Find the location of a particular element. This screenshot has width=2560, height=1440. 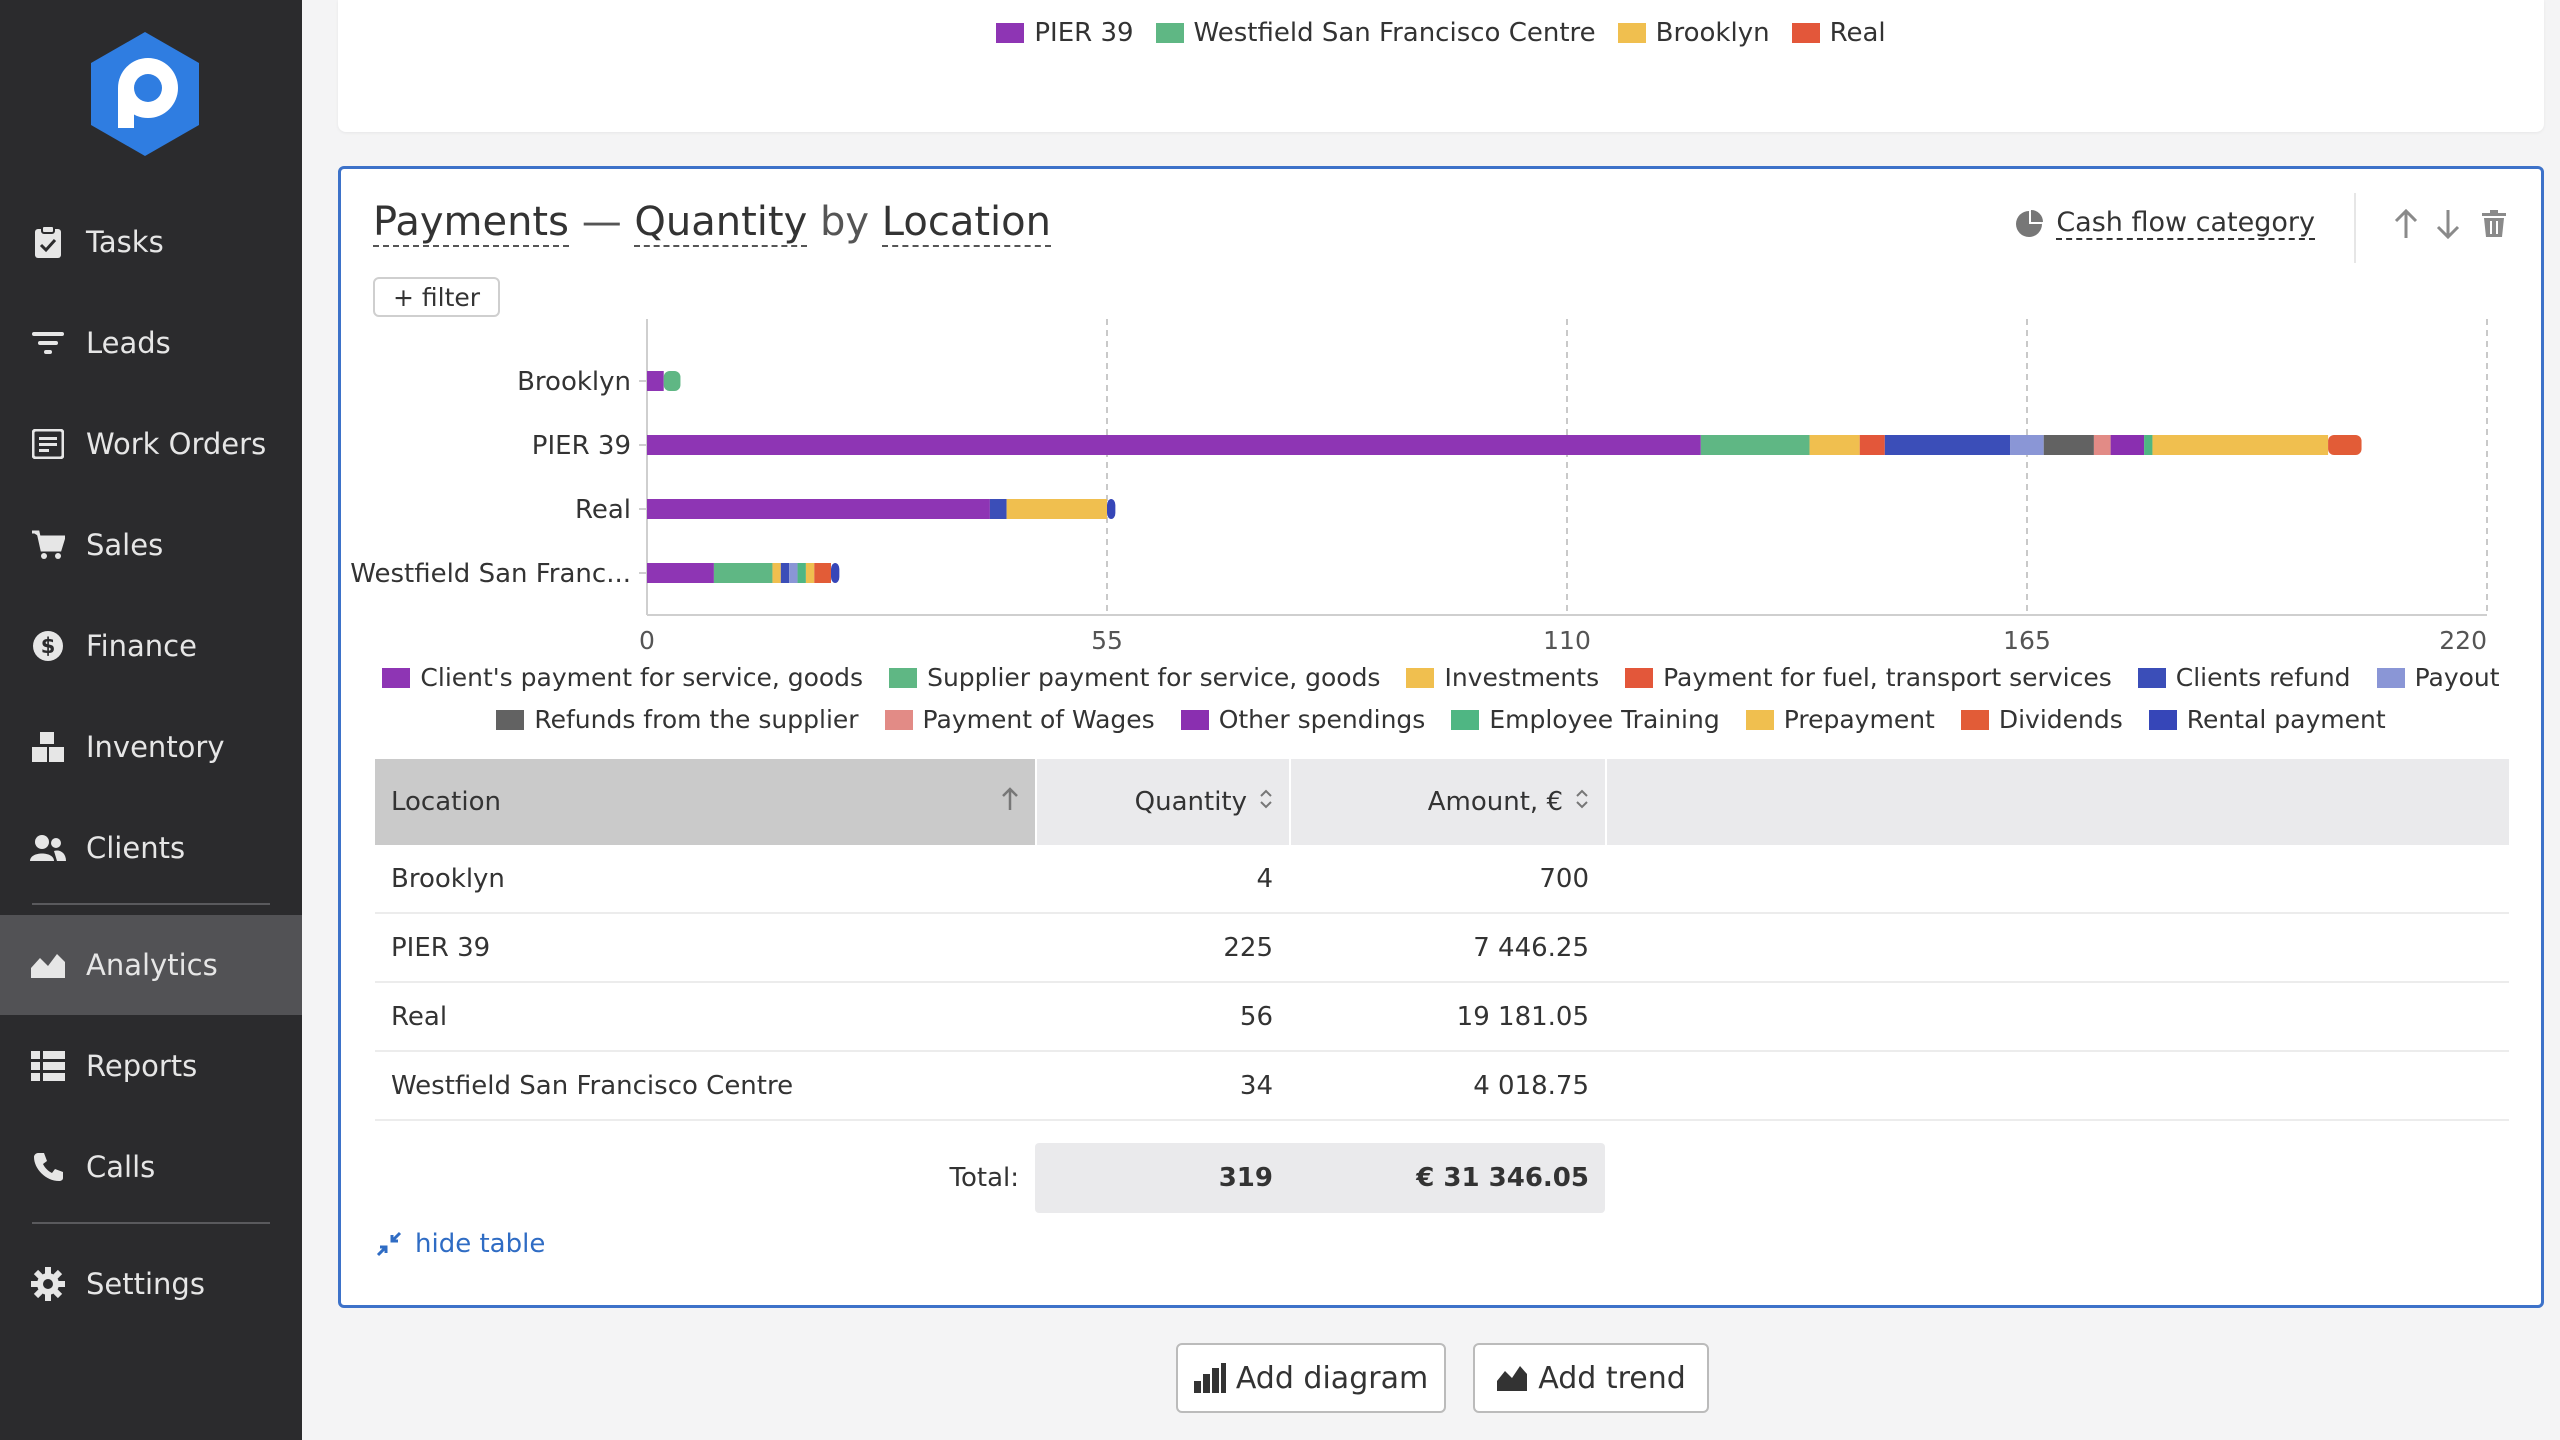

add-filter-button: + filter is located at coordinates (437, 297).